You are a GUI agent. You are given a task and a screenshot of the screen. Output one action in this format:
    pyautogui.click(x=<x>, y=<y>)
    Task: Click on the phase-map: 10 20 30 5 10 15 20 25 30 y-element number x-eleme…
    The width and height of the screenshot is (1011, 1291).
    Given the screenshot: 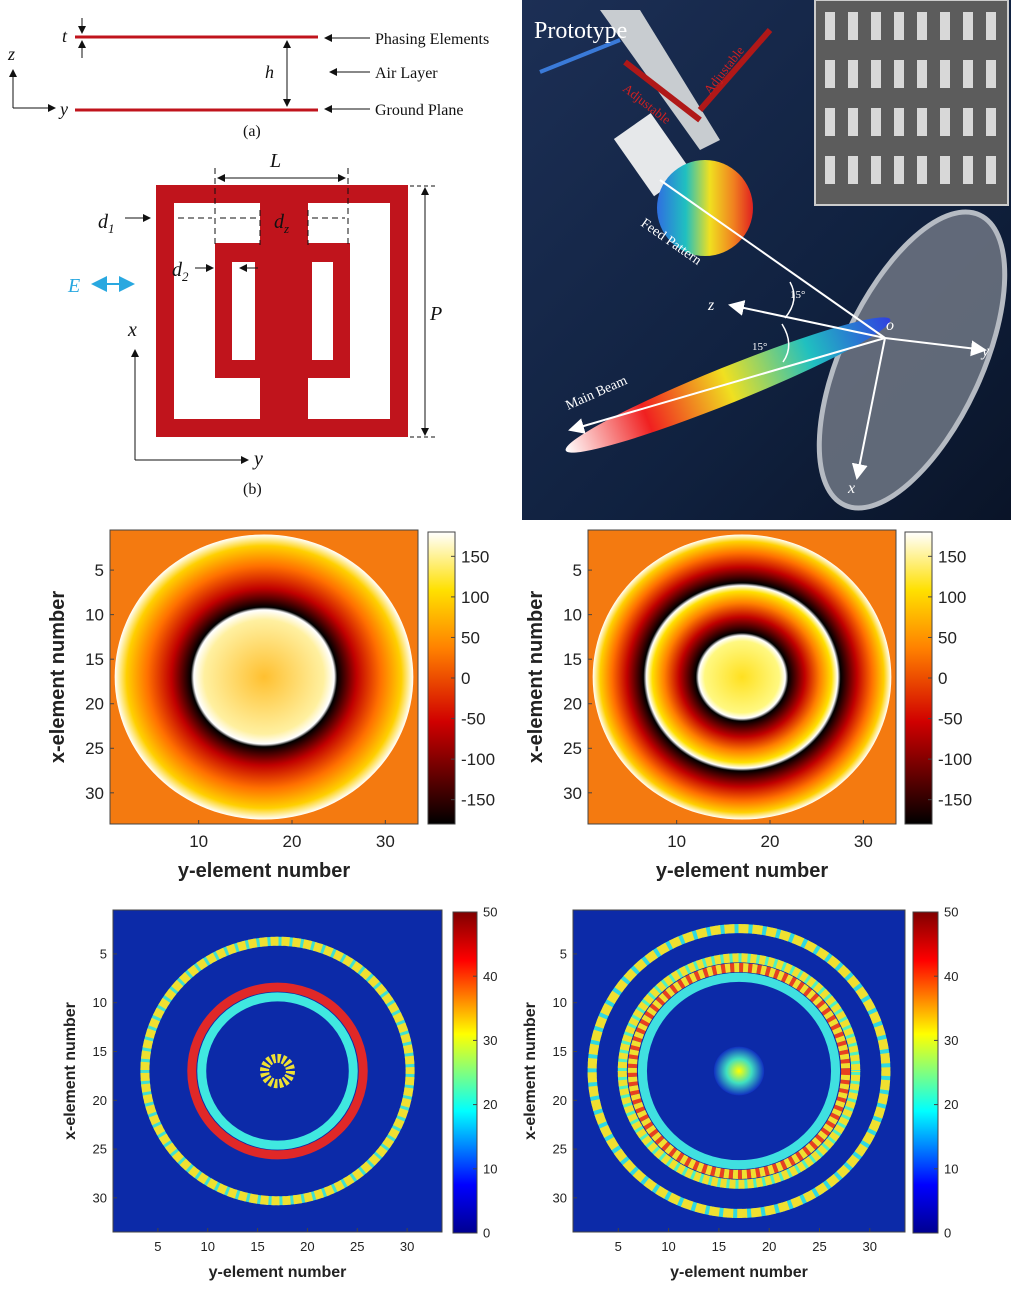 What is the action you would take?
    pyautogui.click(x=271, y=705)
    